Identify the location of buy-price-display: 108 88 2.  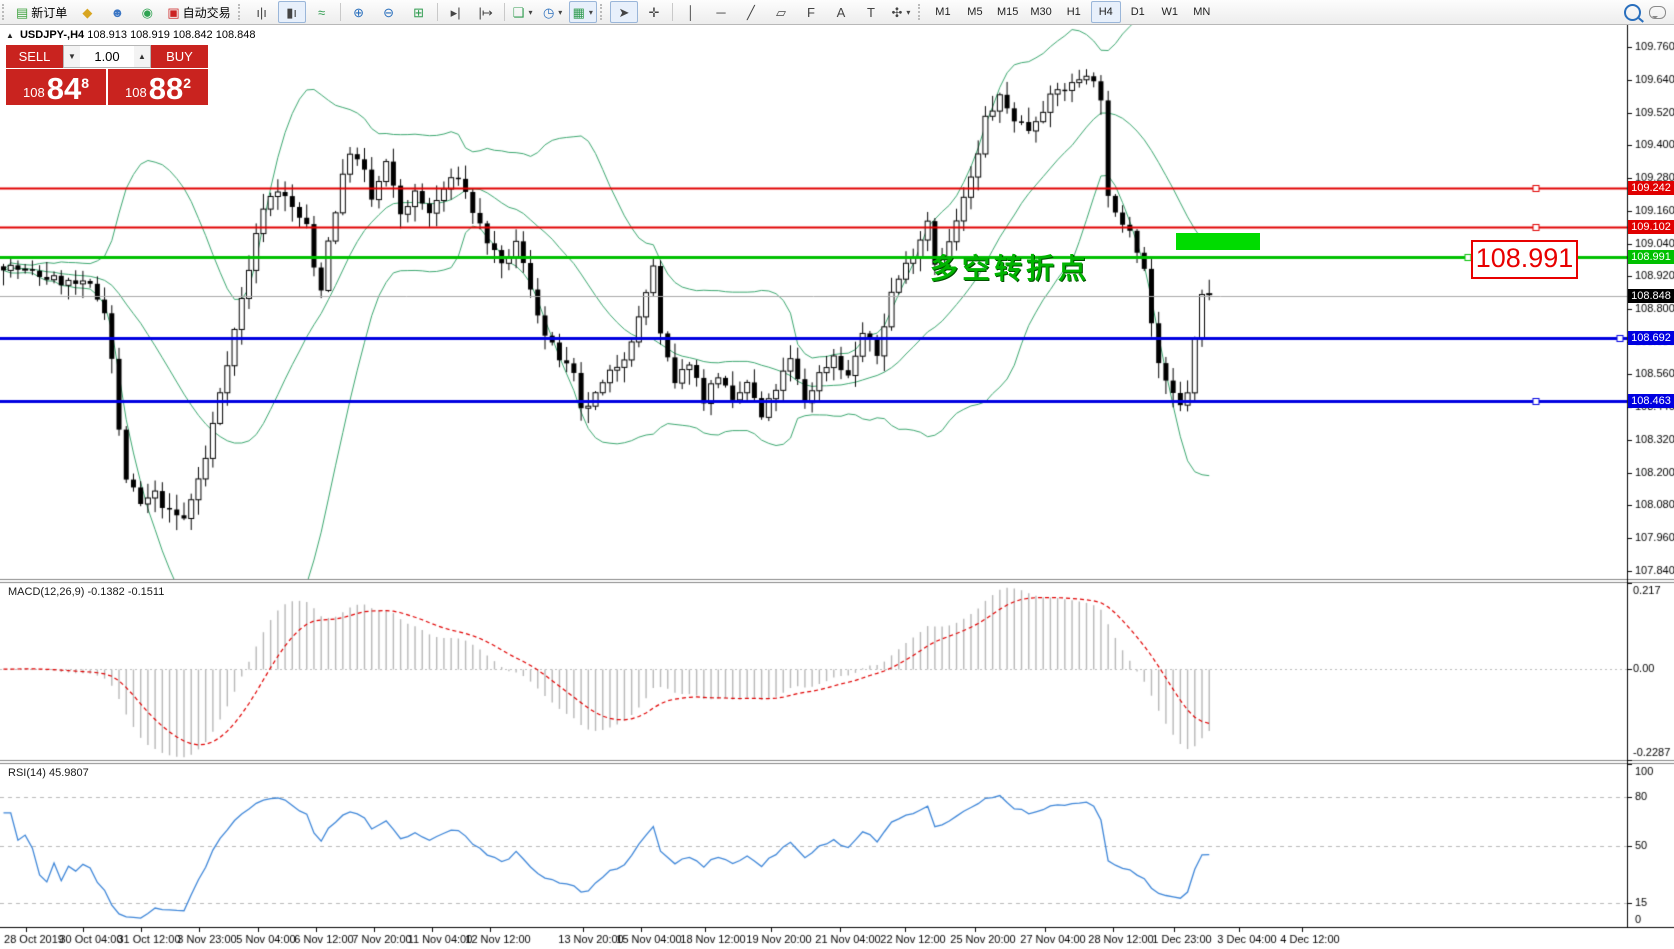
(158, 87).